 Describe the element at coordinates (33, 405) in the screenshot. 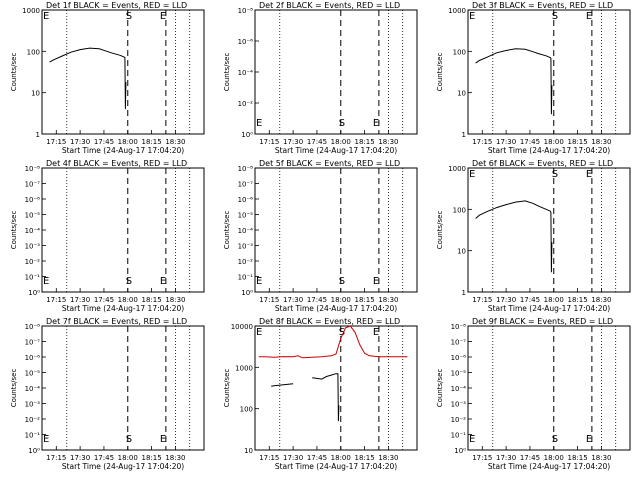

I see `y-tick-label: 10⁻³` at that location.